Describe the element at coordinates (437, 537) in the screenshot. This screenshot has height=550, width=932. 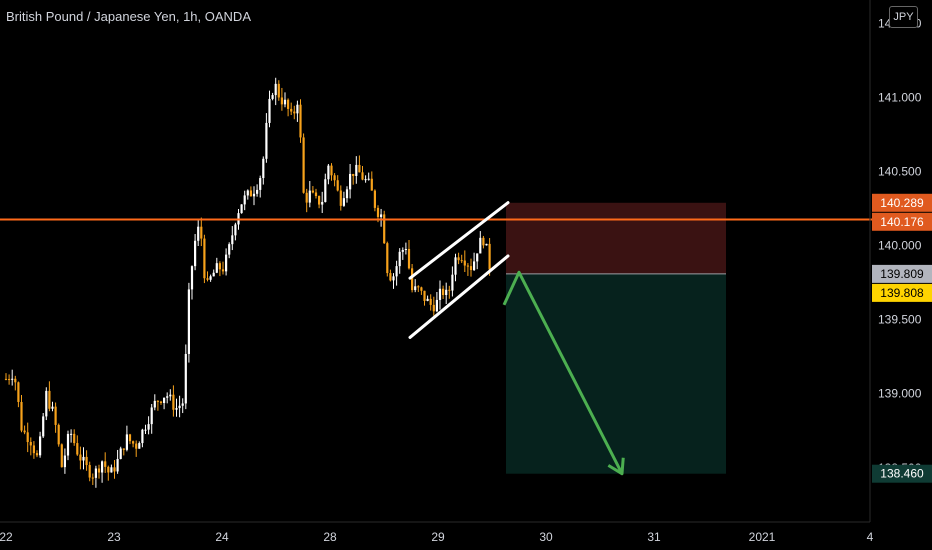
I see `time-axis: 22 23 24 28 29 30 31 2021 4` at that location.